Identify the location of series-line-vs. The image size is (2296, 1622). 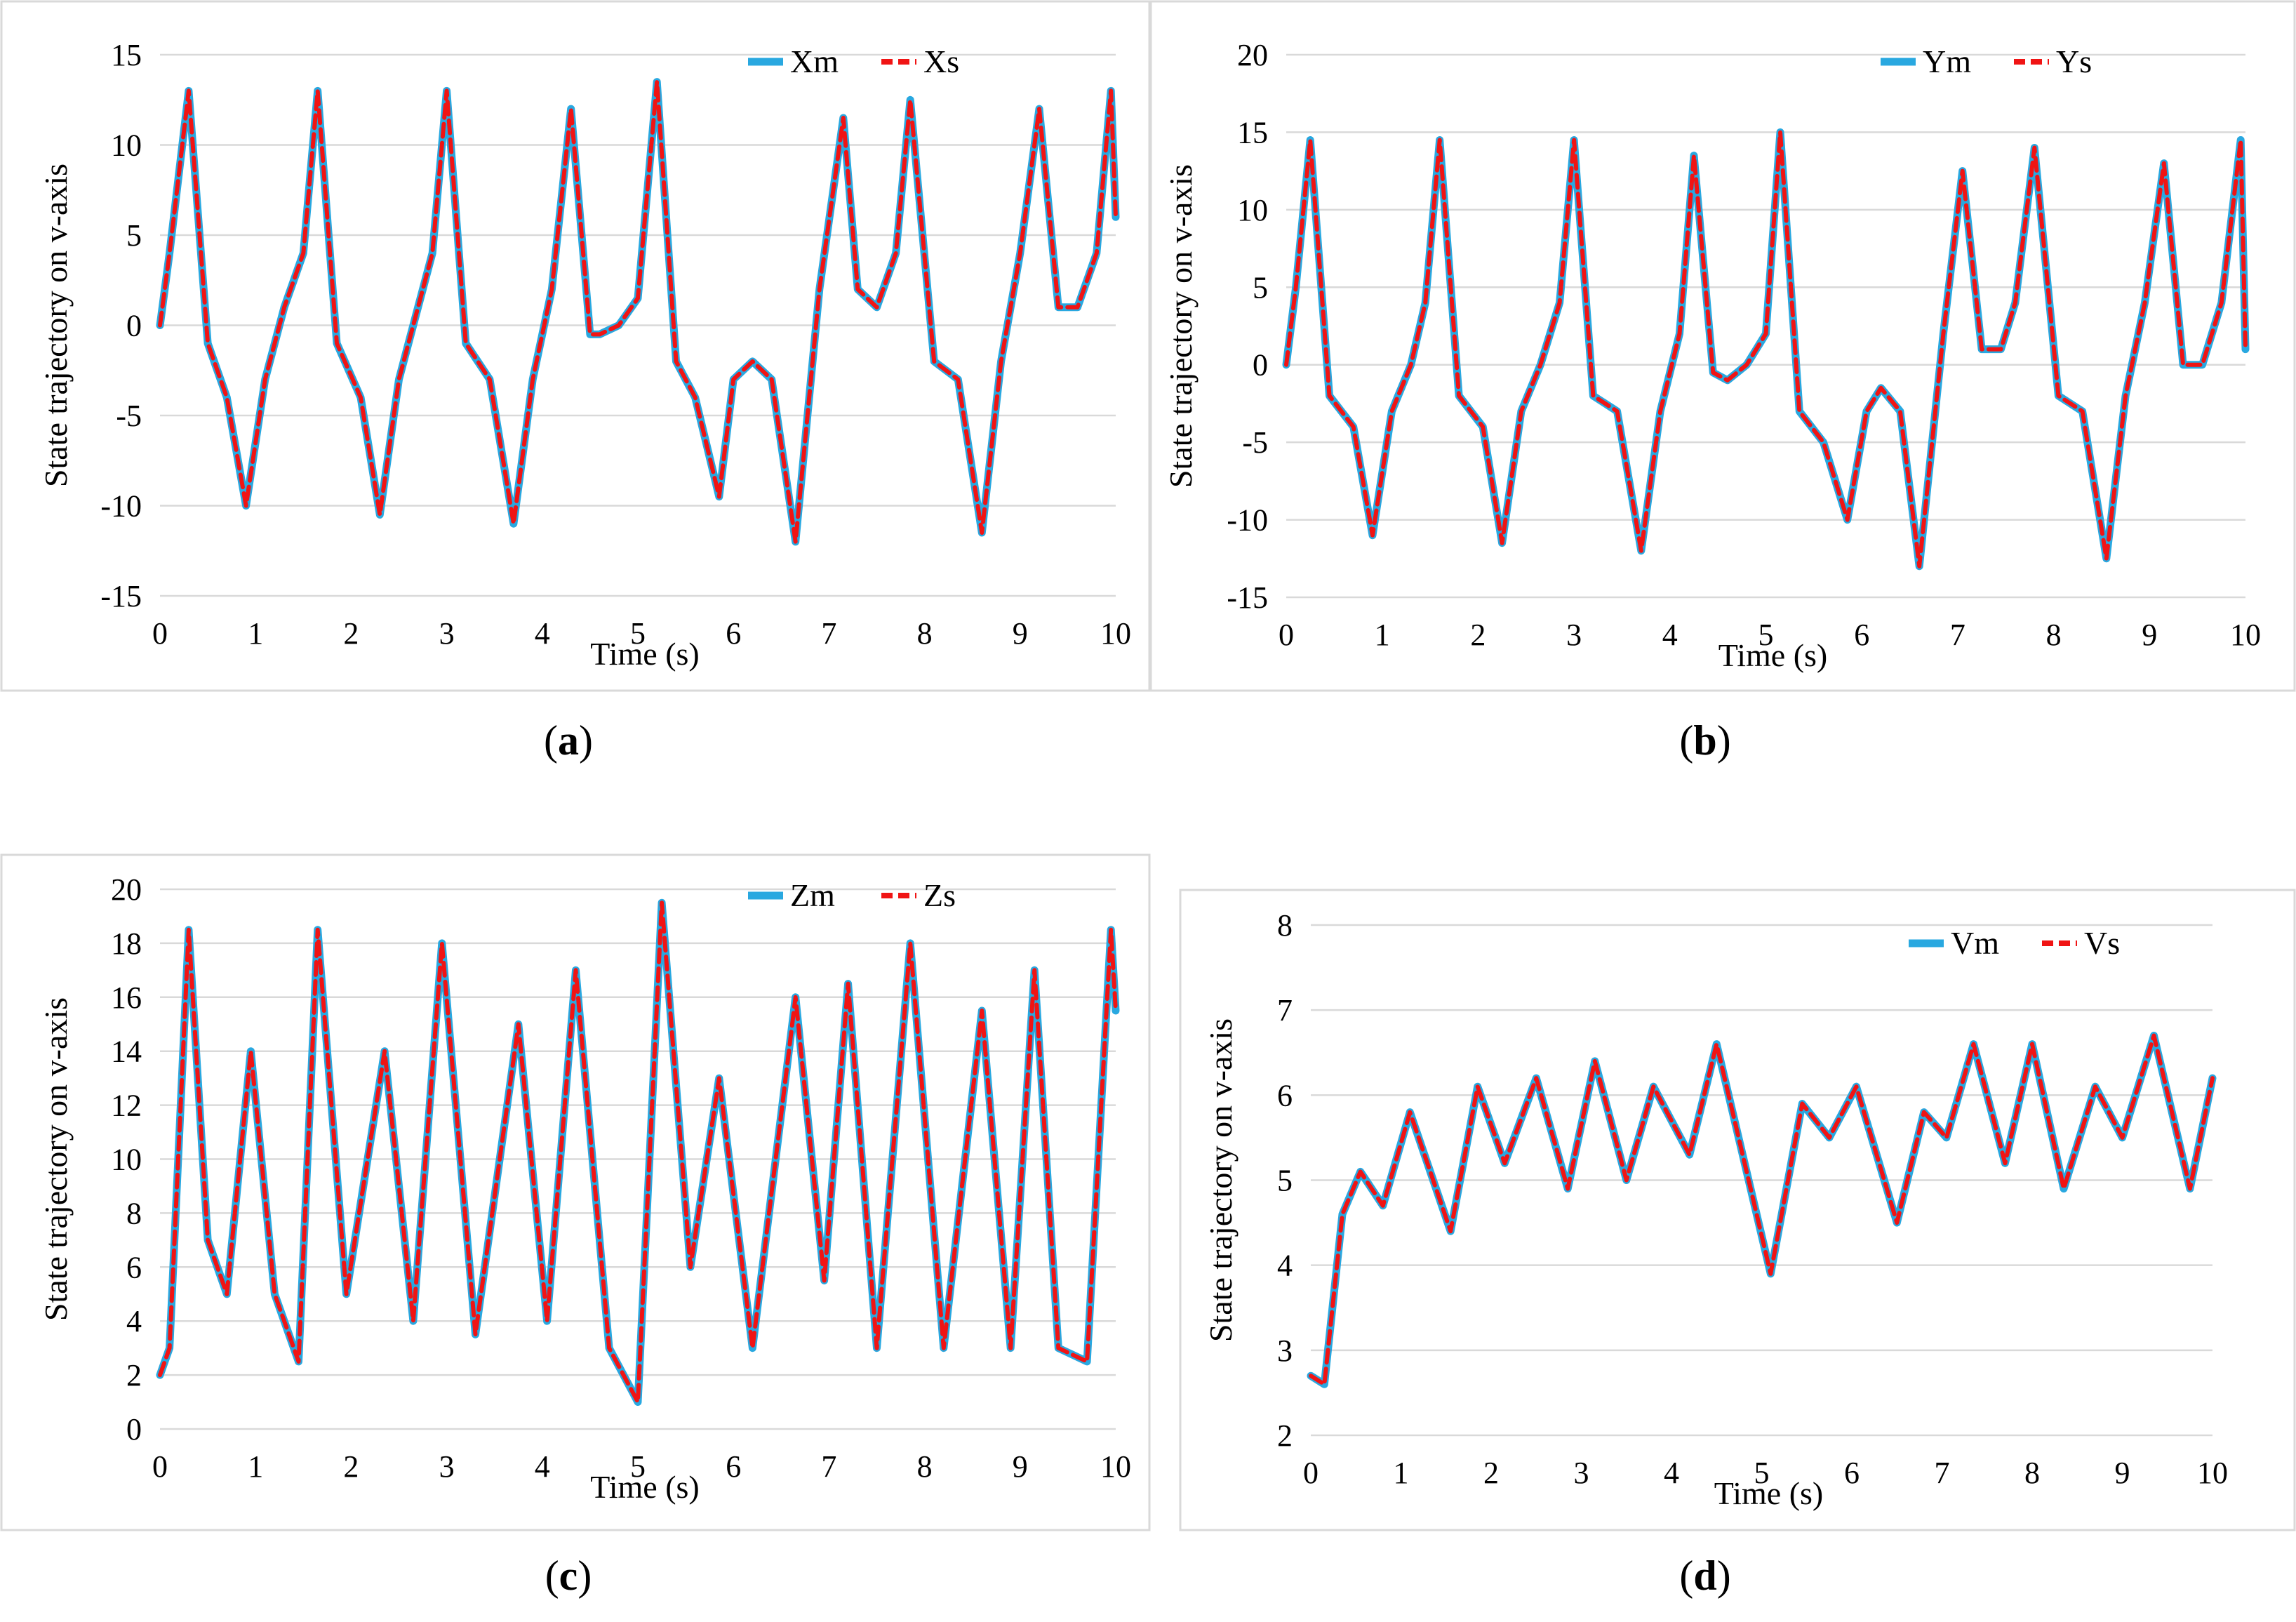
(1762, 1210).